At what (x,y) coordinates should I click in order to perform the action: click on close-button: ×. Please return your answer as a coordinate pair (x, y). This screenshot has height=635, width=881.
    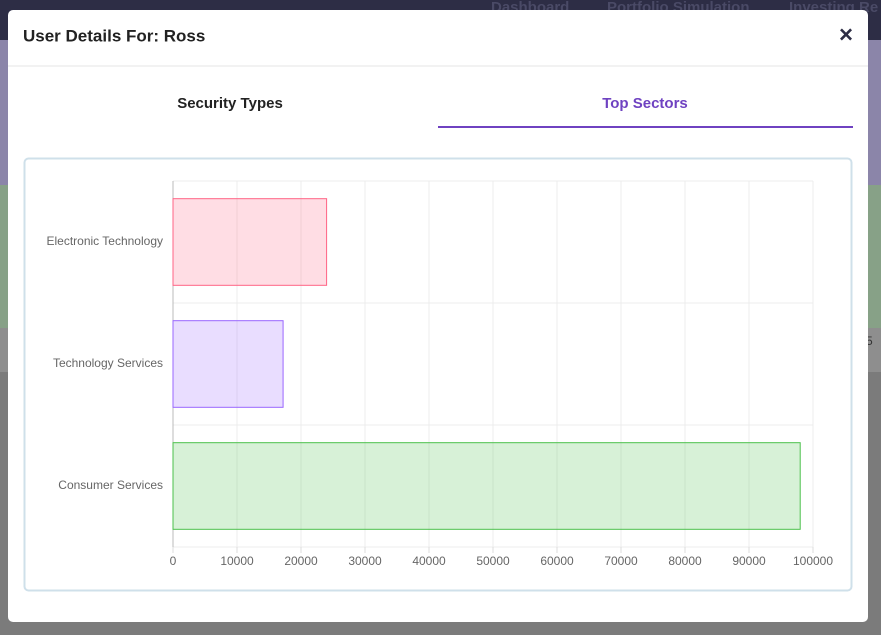
    Looking at the image, I should click on (846, 34).